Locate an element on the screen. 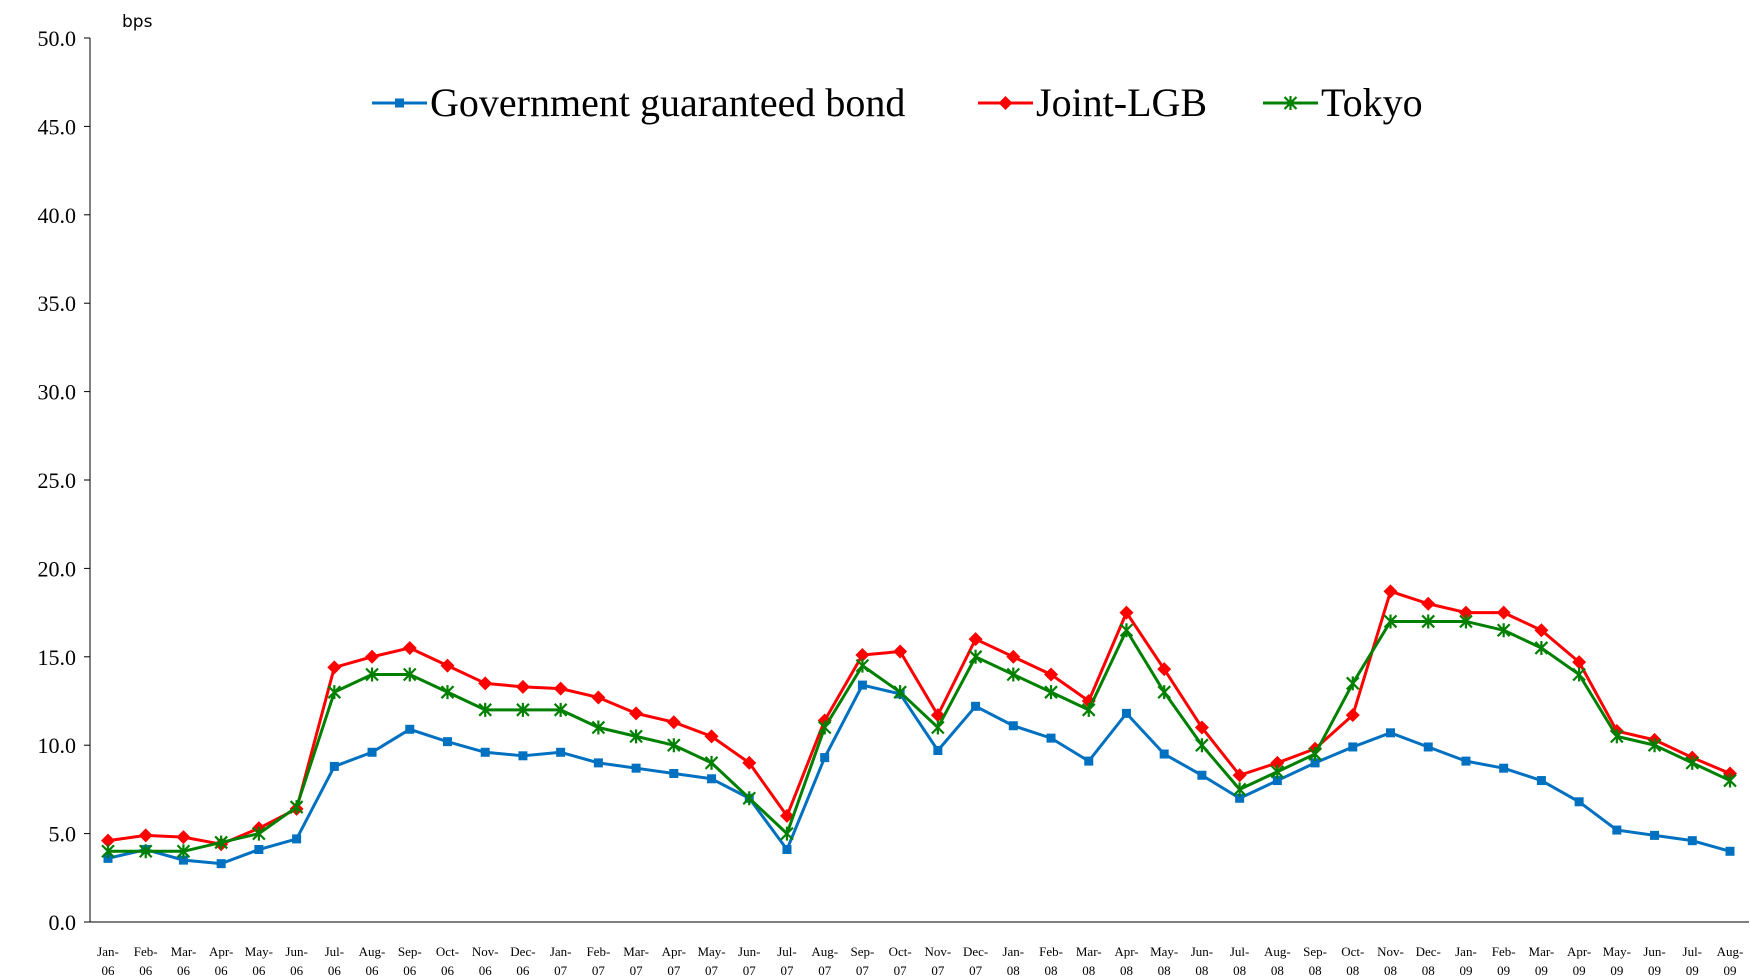 The width and height of the screenshot is (1750, 980). x-tick-label-month: Nov- is located at coordinates (485, 951).